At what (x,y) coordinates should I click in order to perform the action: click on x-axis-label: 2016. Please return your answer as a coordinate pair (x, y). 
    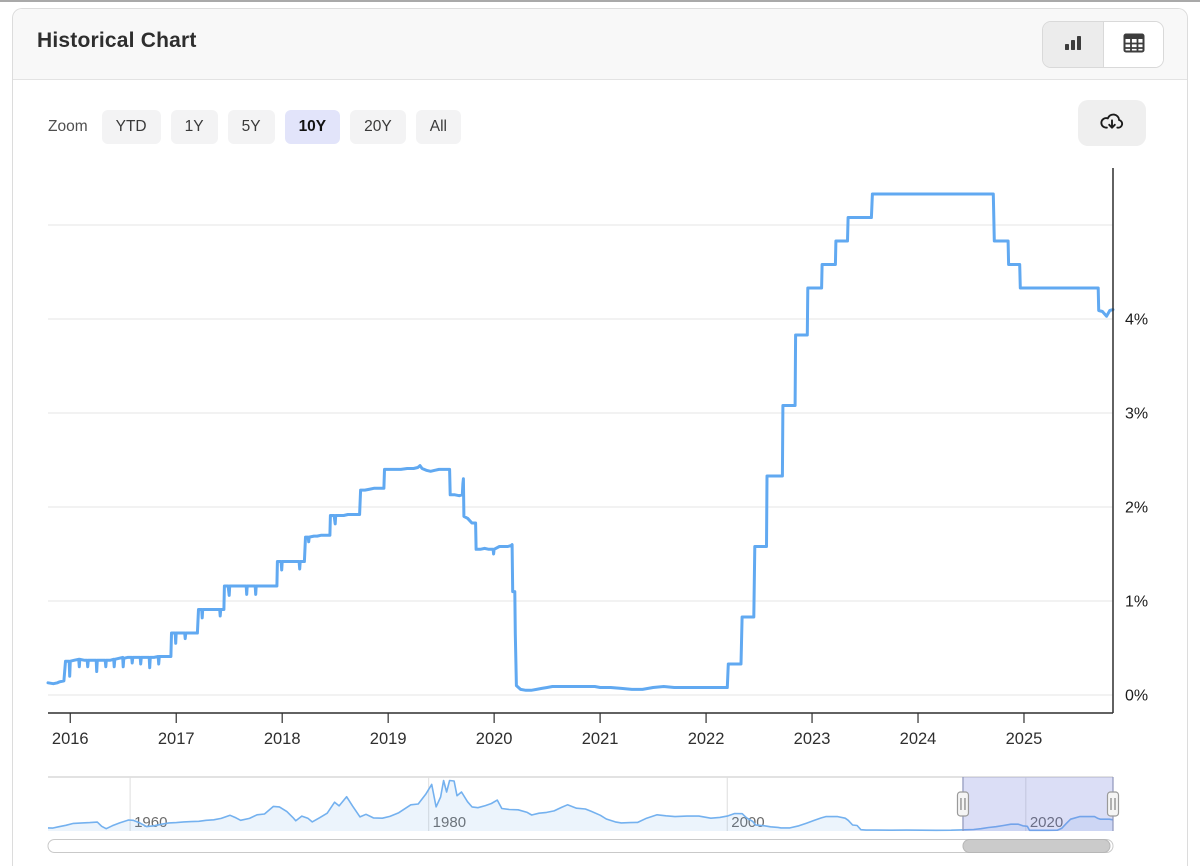
    Looking at the image, I should click on (70, 739).